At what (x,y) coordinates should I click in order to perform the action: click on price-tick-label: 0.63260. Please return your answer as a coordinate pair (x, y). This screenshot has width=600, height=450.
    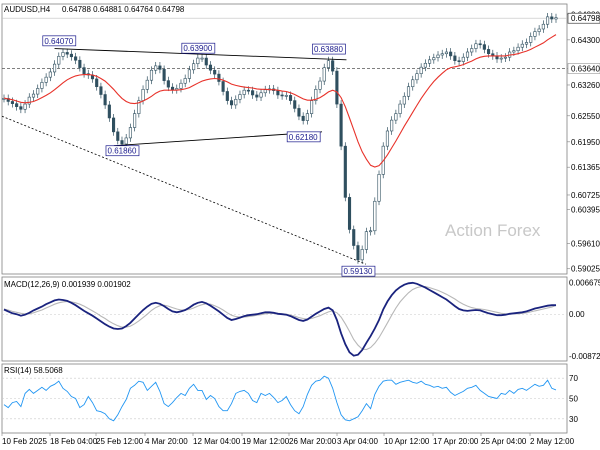
    Looking at the image, I should click on (585, 85).